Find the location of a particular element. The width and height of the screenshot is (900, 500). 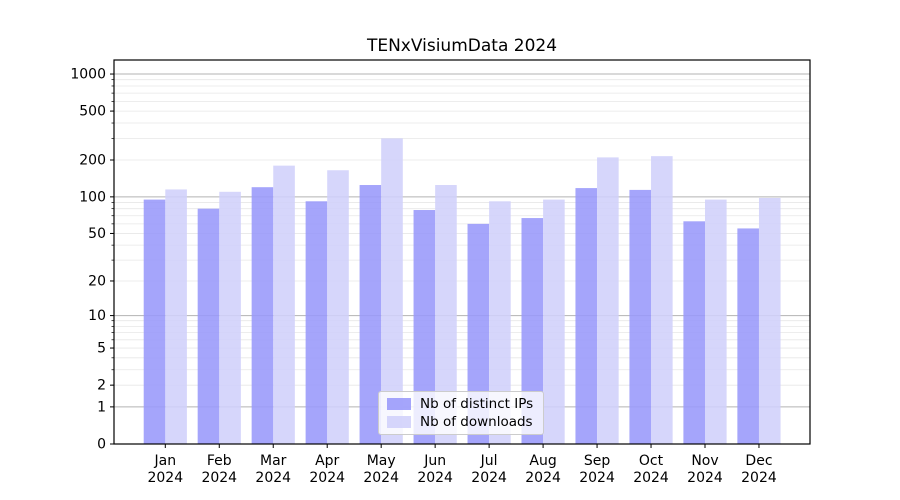

legend-label: Nb of downloads is located at coordinates (476, 422).